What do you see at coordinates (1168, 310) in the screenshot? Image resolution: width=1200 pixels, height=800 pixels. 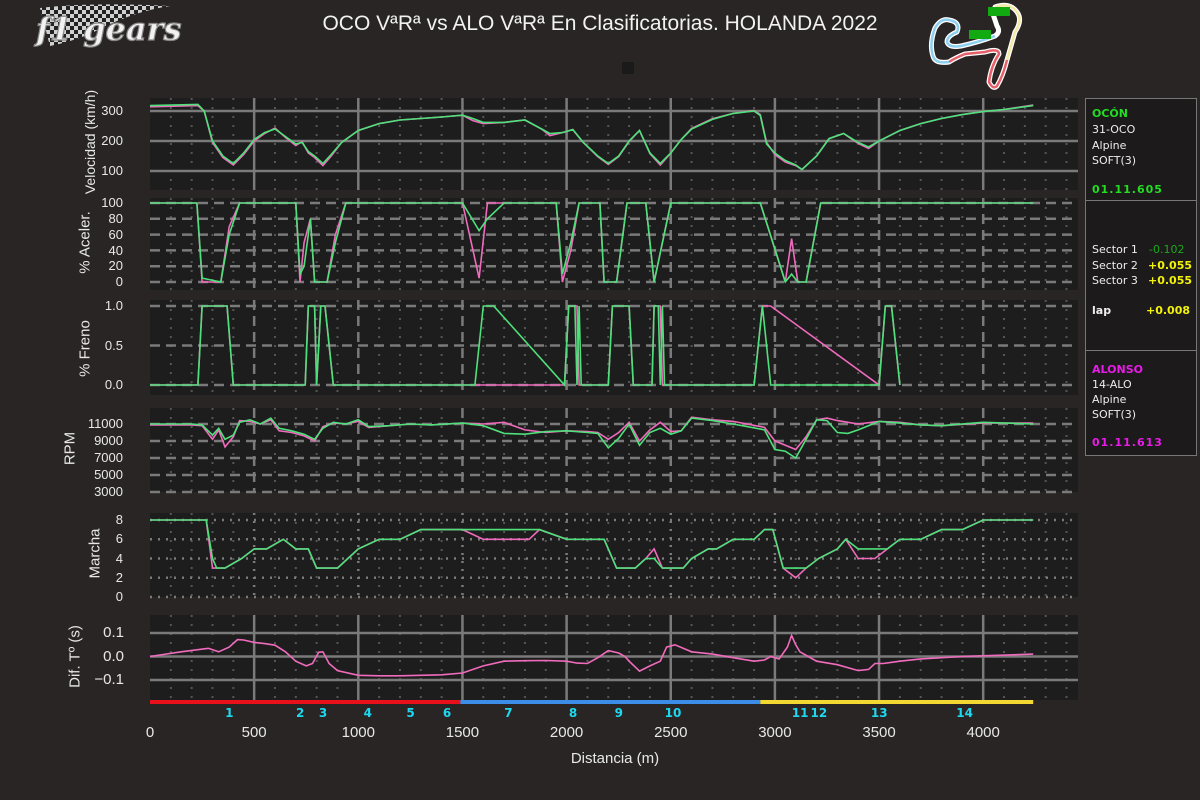 I see `lap-delta: +0.008` at bounding box center [1168, 310].